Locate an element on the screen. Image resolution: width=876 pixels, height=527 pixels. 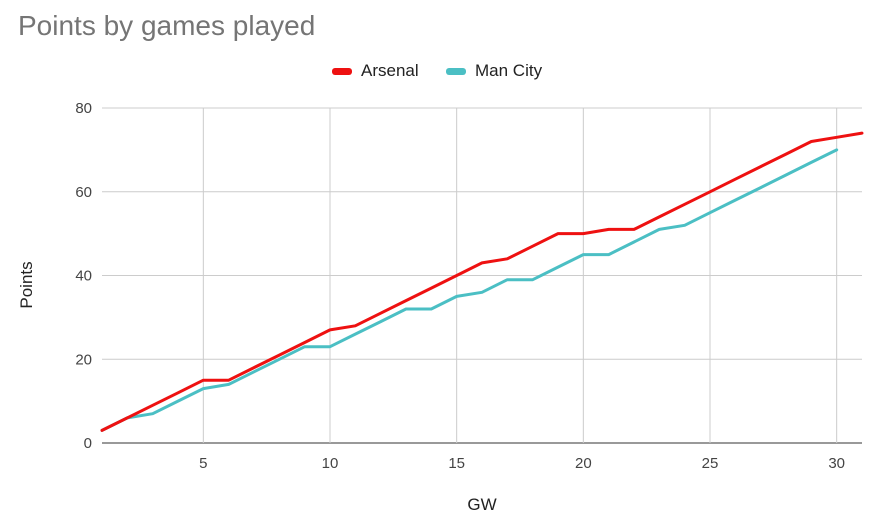
x-tick-label-25: 25 is located at coordinates (710, 463).